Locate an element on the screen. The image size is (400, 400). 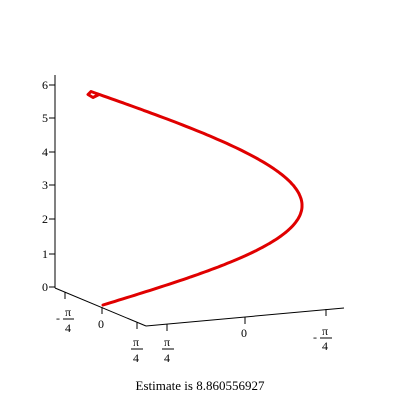
y-tick-label-2-sign: - is located at coordinates (315, 337).